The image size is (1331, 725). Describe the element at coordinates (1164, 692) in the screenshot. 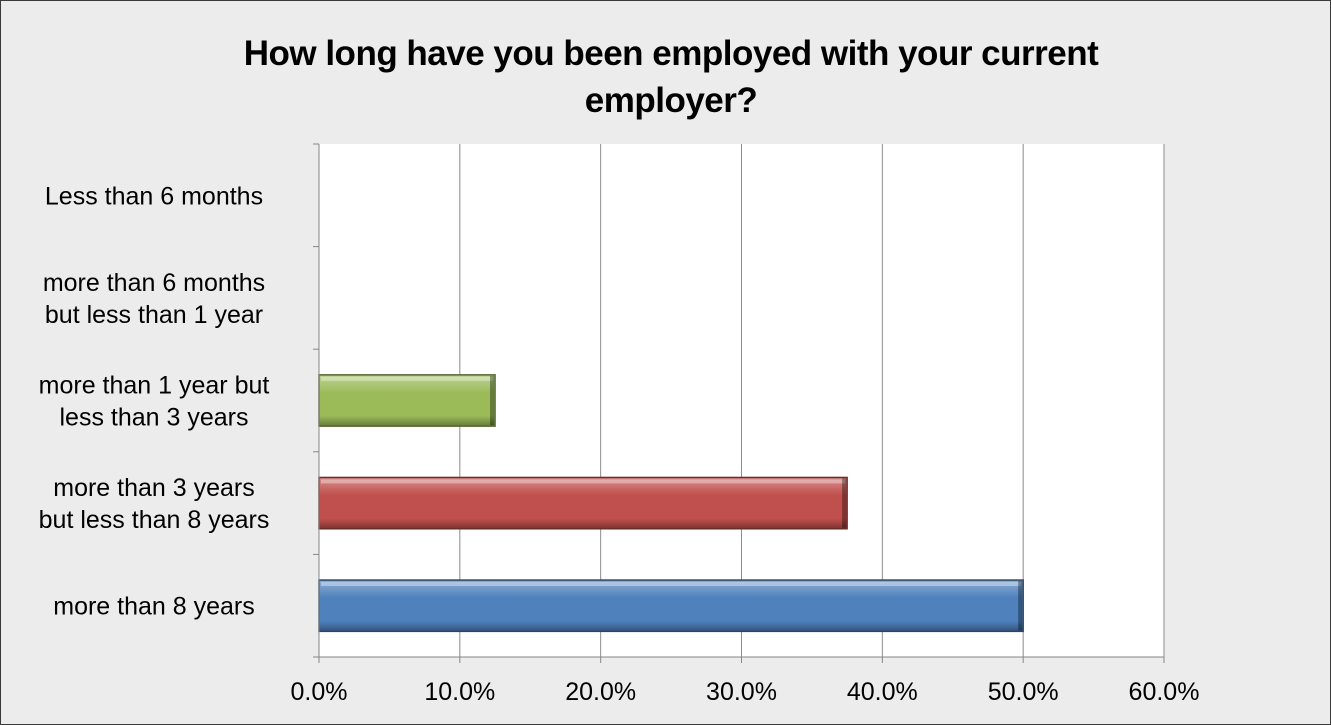

I see `x-tick-label: 60.0%` at that location.